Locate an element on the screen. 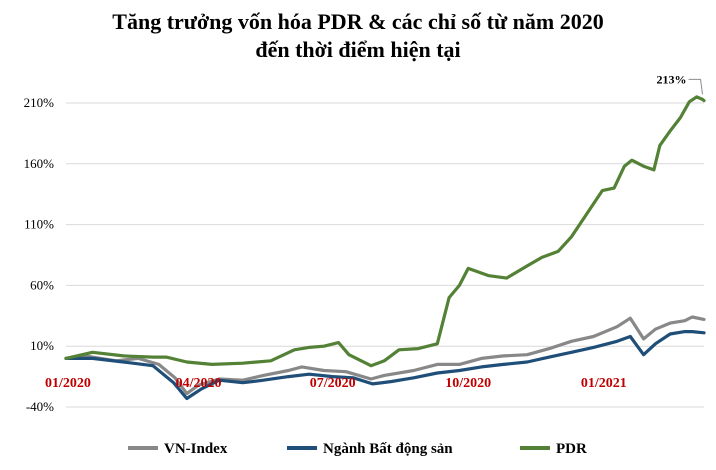 Image resolution: width=716 pixels, height=470 pixels. x-tick-label: 07/2020 is located at coordinates (333, 383).